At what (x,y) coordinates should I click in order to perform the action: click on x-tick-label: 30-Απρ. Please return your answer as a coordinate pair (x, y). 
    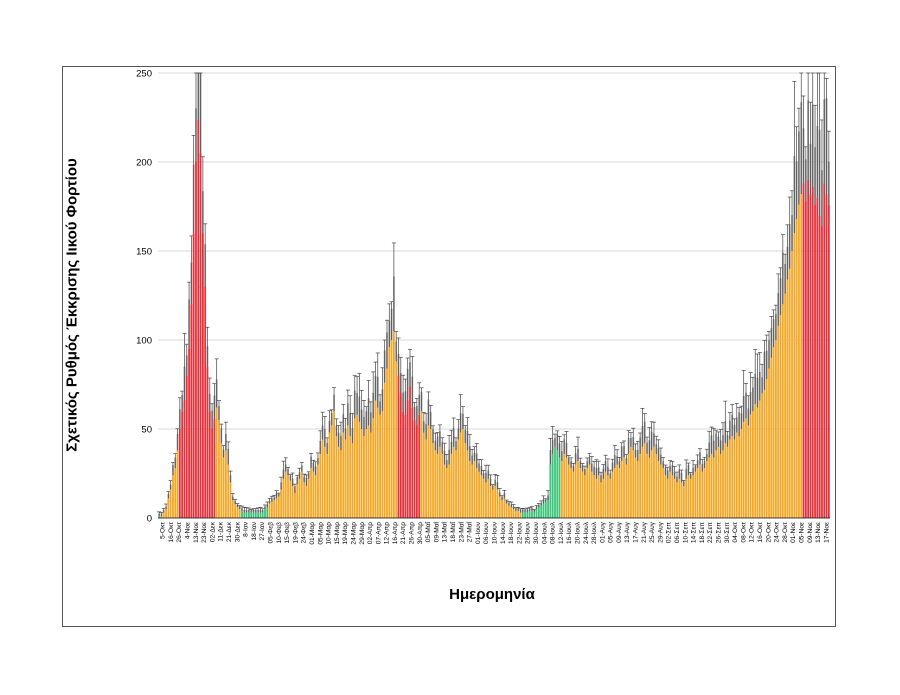
    Looking at the image, I should click on (420, 533).